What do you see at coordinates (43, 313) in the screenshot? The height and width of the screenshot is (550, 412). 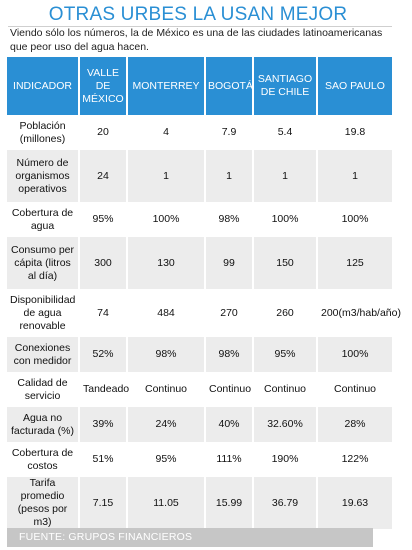 I see `row-label: Disponibilidad de agua renovable` at bounding box center [43, 313].